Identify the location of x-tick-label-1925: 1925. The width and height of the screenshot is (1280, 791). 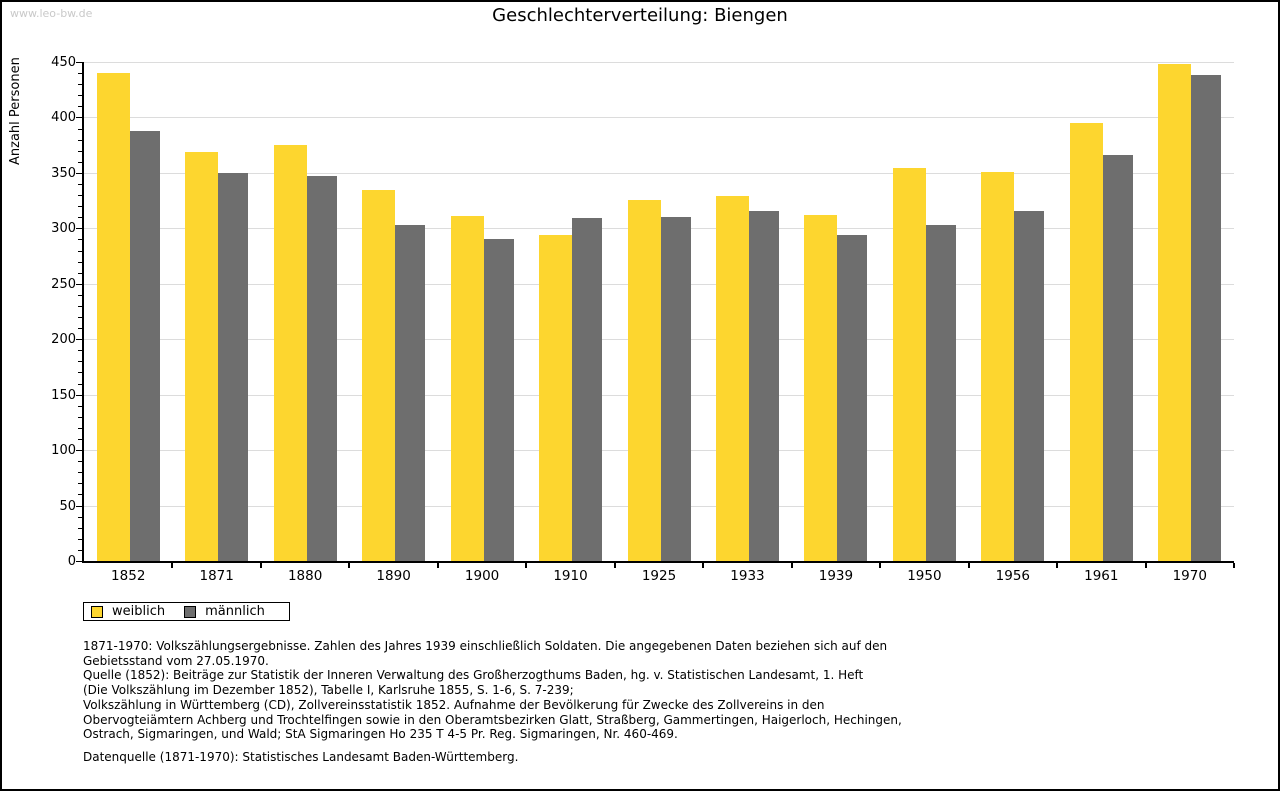
(659, 576).